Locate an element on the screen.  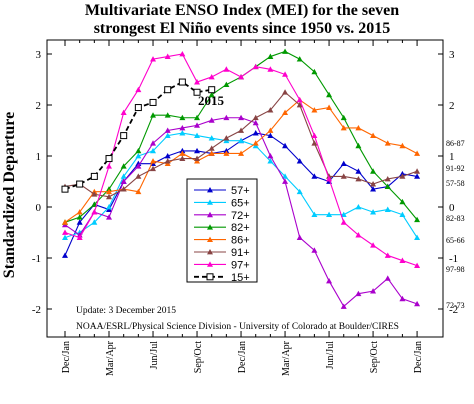
x-tick-label-6: Jun/Jul is located at coordinates (330, 355).